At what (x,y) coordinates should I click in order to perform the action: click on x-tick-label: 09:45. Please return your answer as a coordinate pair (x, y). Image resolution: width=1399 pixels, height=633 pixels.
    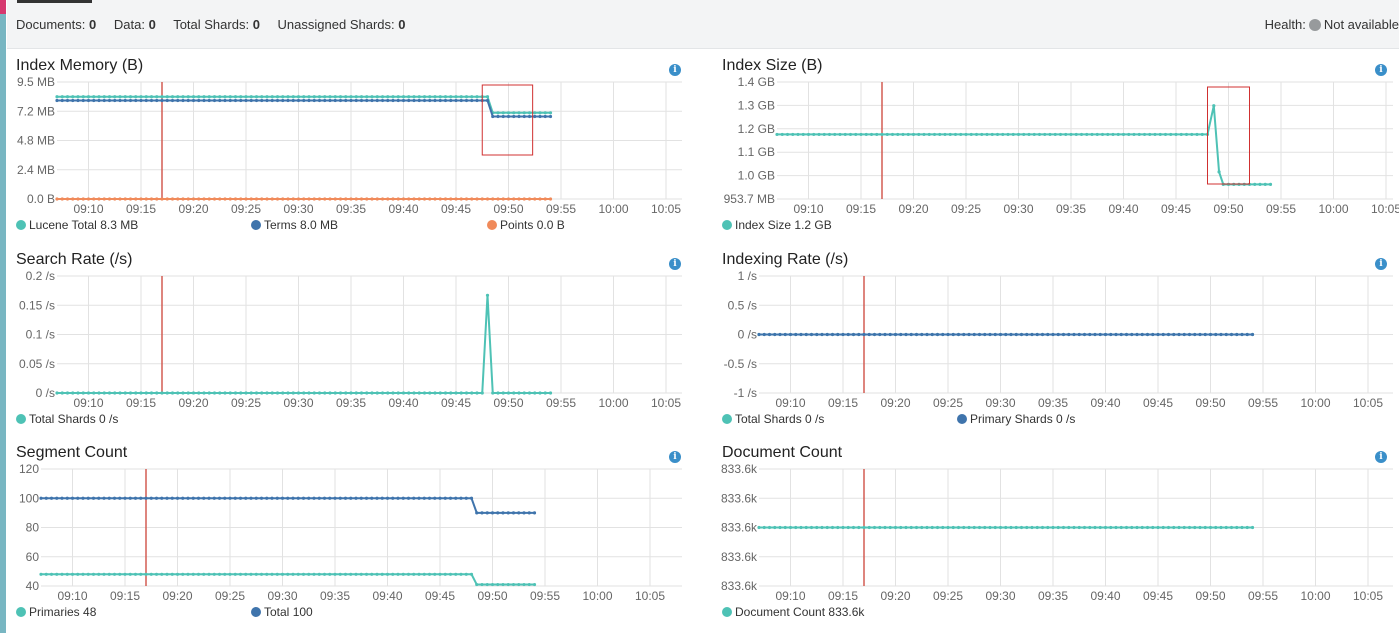
    Looking at the image, I should click on (456, 209).